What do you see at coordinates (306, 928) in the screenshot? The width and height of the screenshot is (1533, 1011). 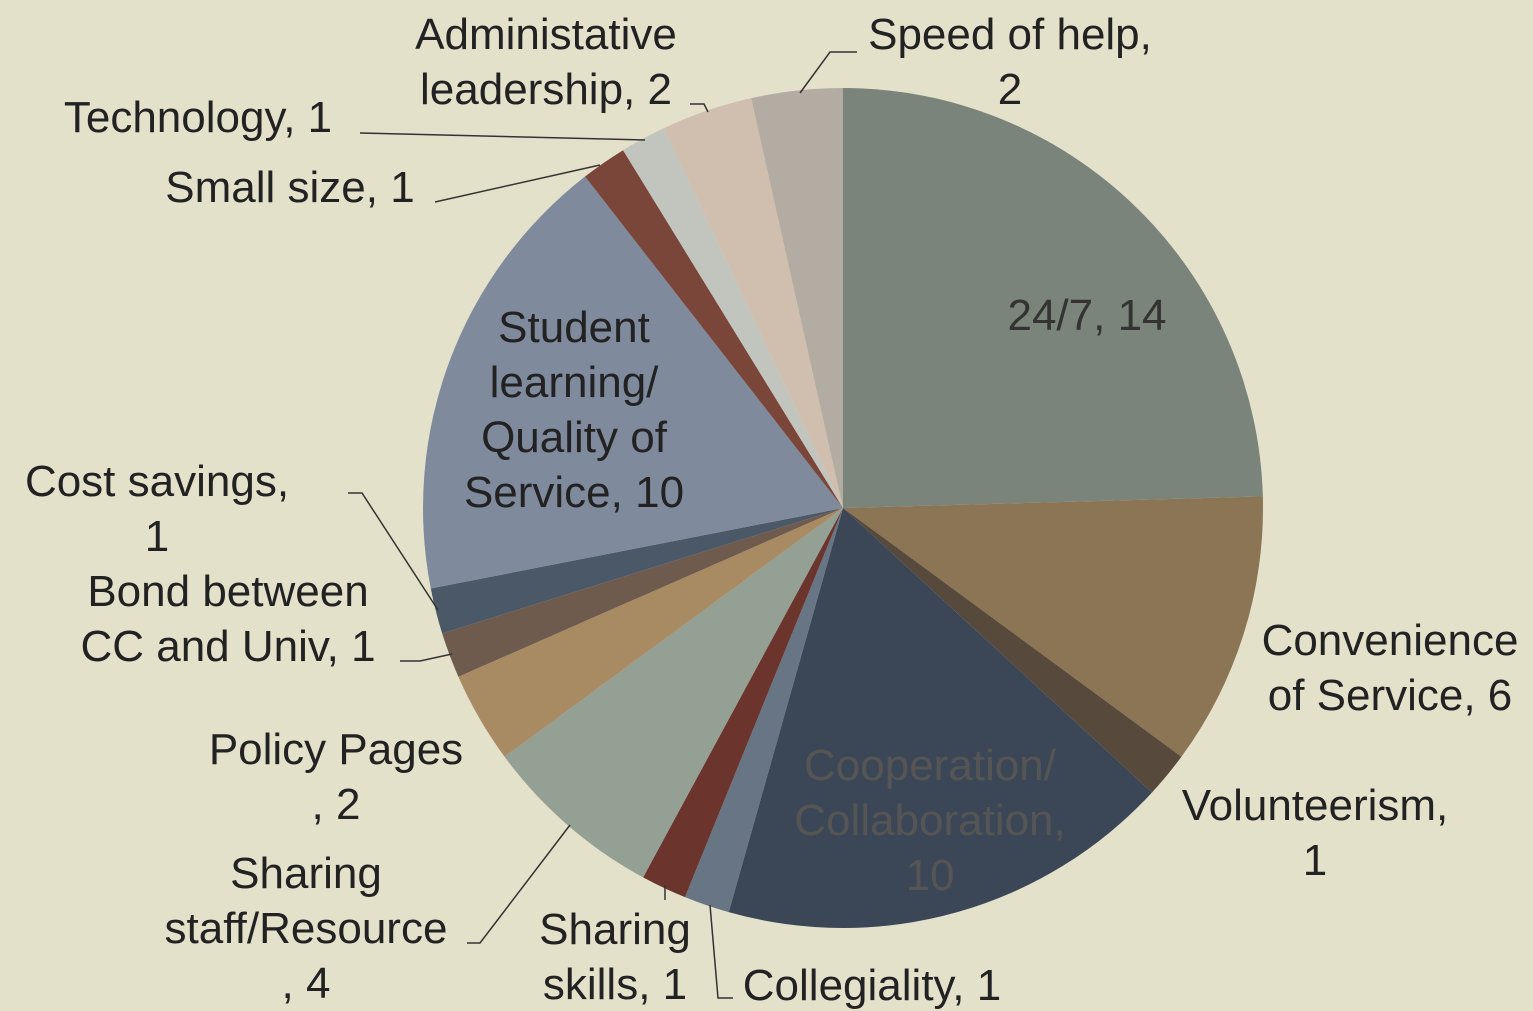 I see `slice-label: Sharing staff/Resource, 4` at bounding box center [306, 928].